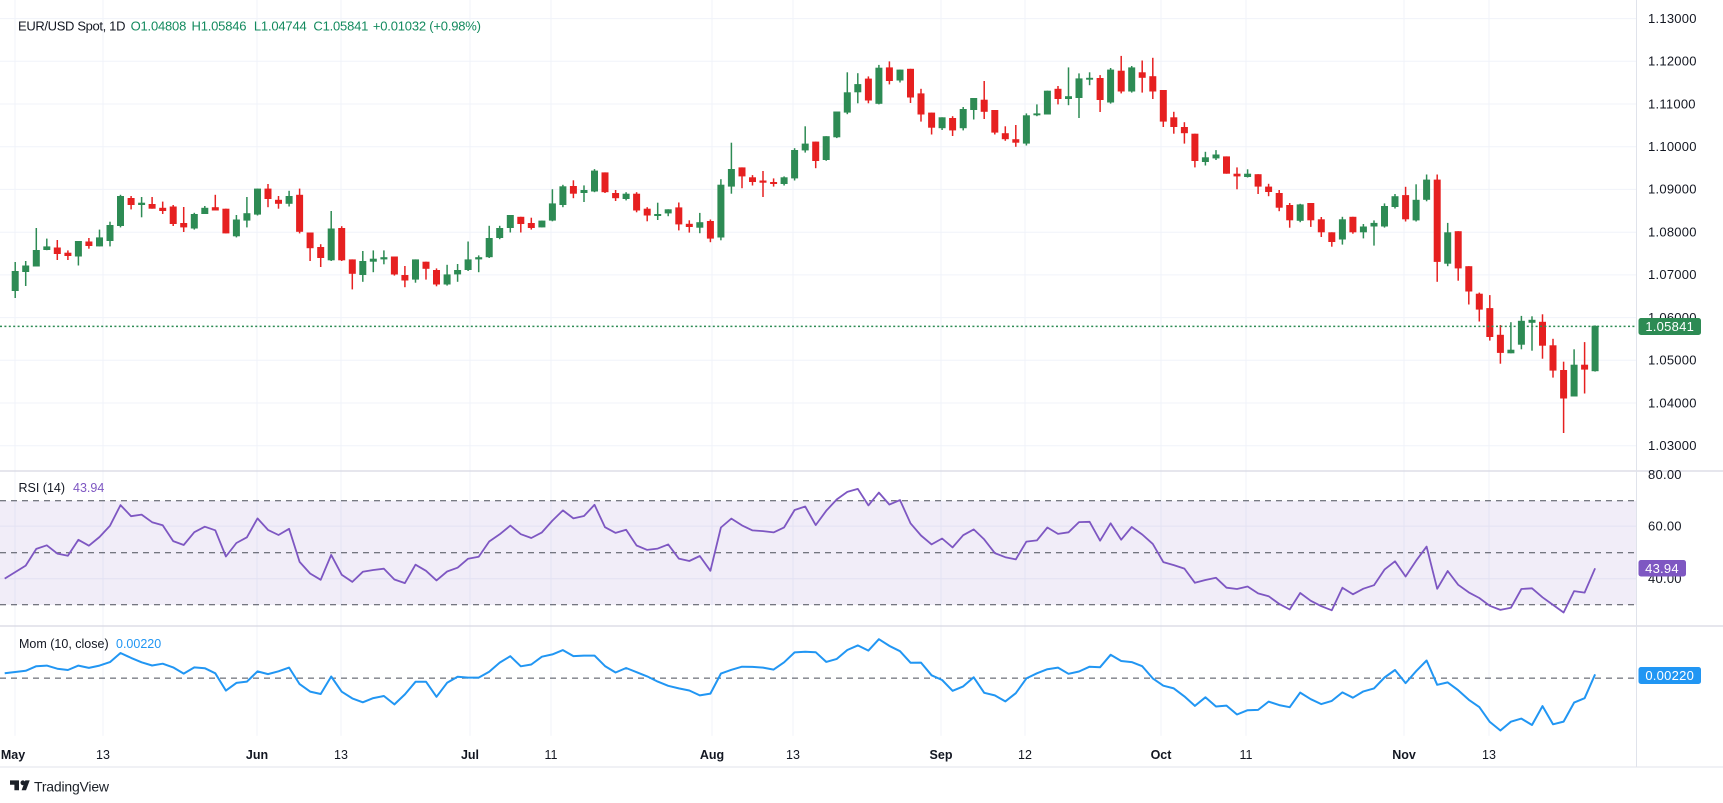 Image resolution: width=1723 pixels, height=803 pixels. Describe the element at coordinates (64, 644) in the screenshot. I see `svg-text: Mom (10, close)` at that location.